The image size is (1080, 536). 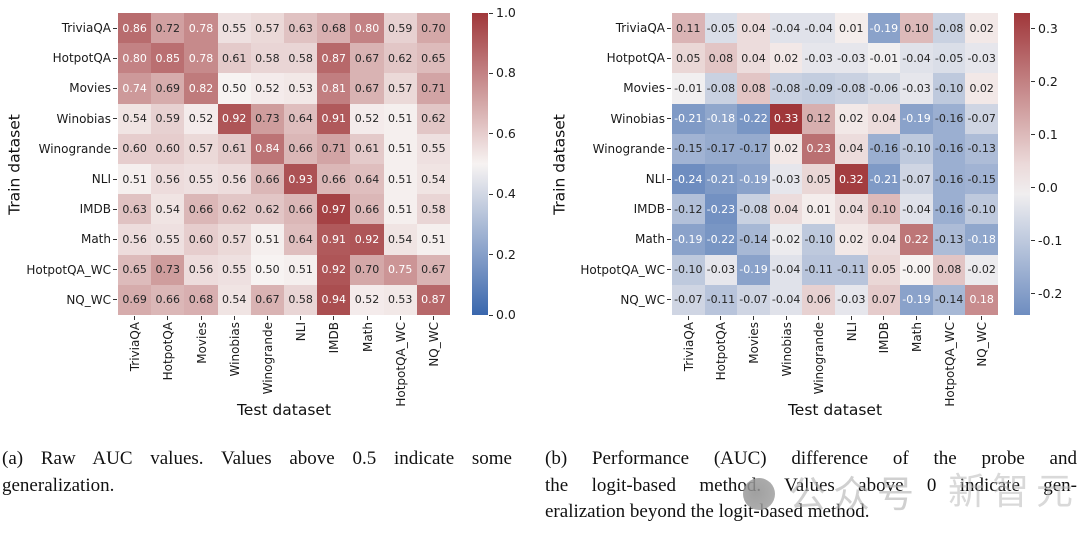 I want to click on caption-a-line: generalization., so click(x=58, y=485).